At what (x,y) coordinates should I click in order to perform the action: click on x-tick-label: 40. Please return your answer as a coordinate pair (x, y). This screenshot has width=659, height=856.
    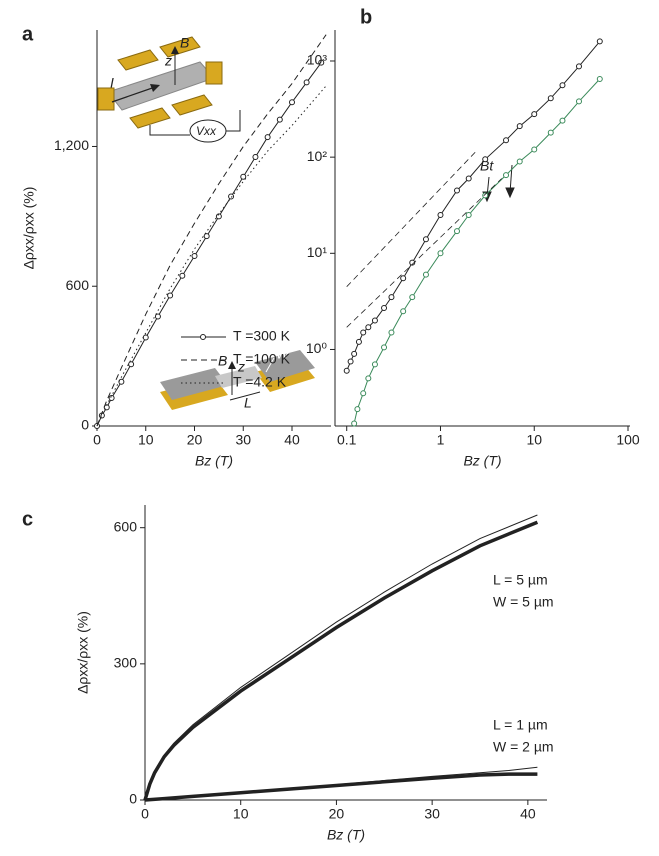
    Looking at the image, I should click on (292, 440).